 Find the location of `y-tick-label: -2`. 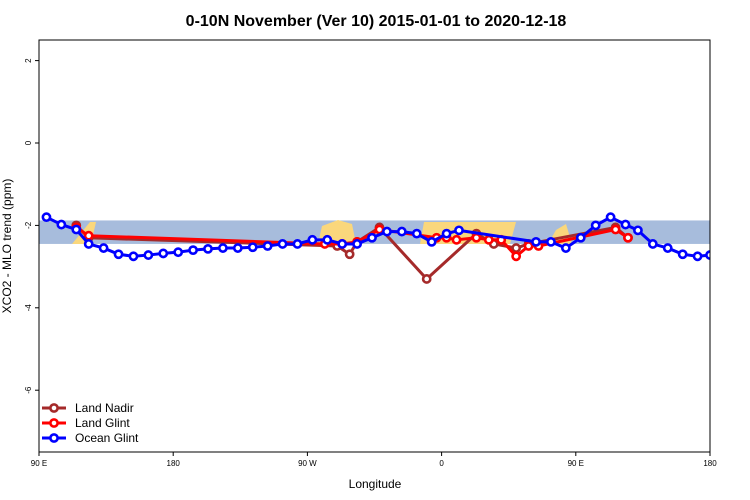

y-tick-label: -2 is located at coordinates (28, 225).